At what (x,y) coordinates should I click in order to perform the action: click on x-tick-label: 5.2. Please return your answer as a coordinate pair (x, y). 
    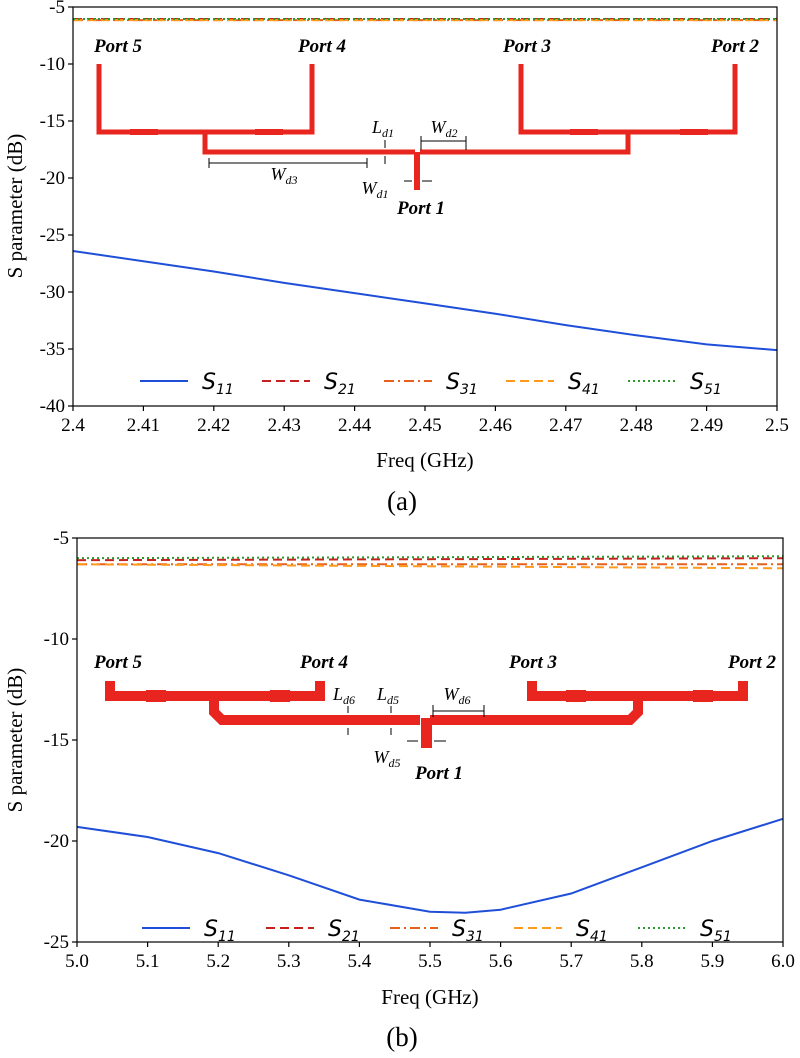
    Looking at the image, I should click on (218, 961).